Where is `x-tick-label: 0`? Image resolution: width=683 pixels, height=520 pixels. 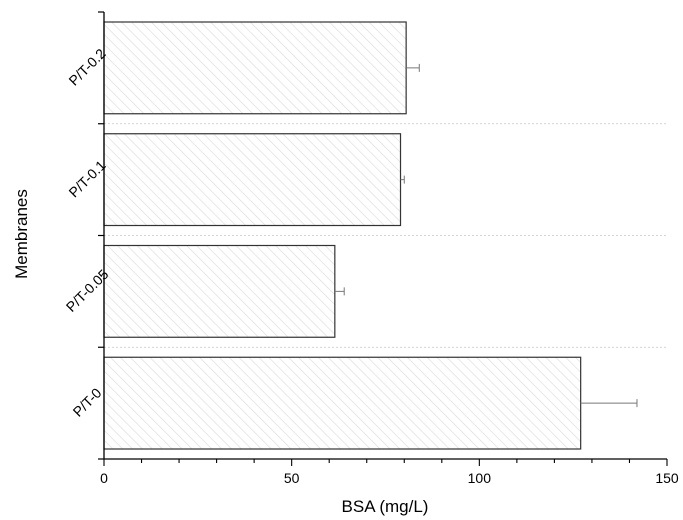 x-tick-label: 0 is located at coordinates (104, 478).